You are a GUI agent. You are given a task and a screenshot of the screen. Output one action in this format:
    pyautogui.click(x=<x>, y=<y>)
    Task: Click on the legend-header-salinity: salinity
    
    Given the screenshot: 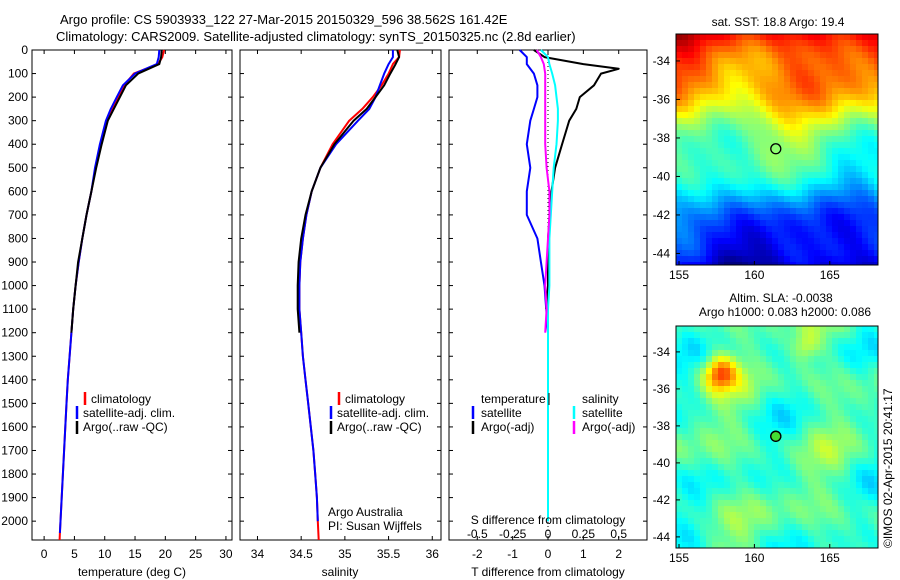 What is the action you would take?
    pyautogui.click(x=600, y=399)
    